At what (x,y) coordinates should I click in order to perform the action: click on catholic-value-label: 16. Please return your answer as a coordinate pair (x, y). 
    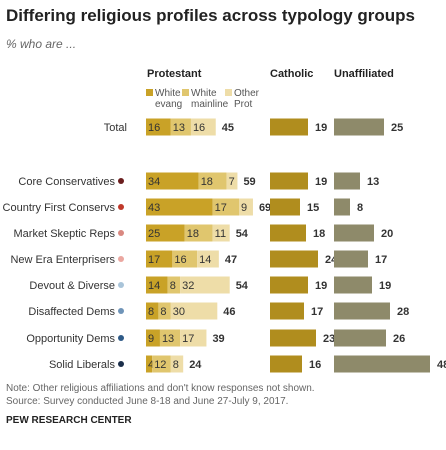
    Looking at the image, I should click on (315, 365).